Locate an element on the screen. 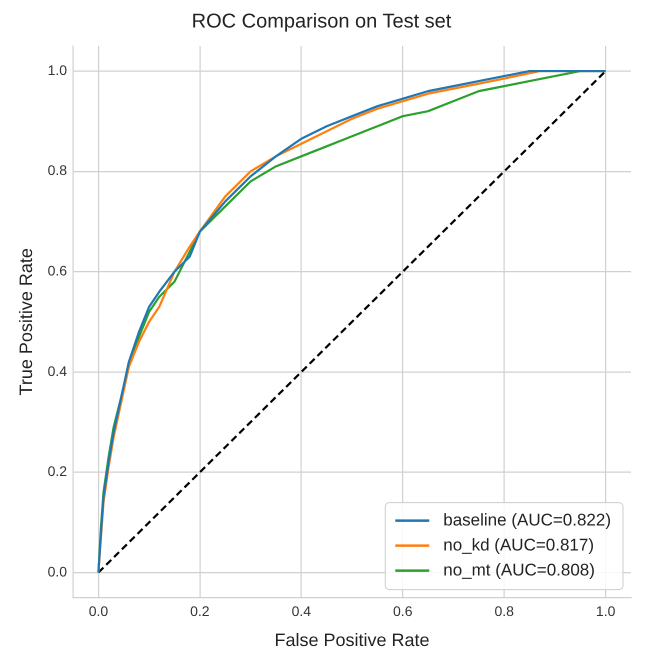 The image size is (651, 666). y-tick-label: 0.4 is located at coordinates (58, 370).